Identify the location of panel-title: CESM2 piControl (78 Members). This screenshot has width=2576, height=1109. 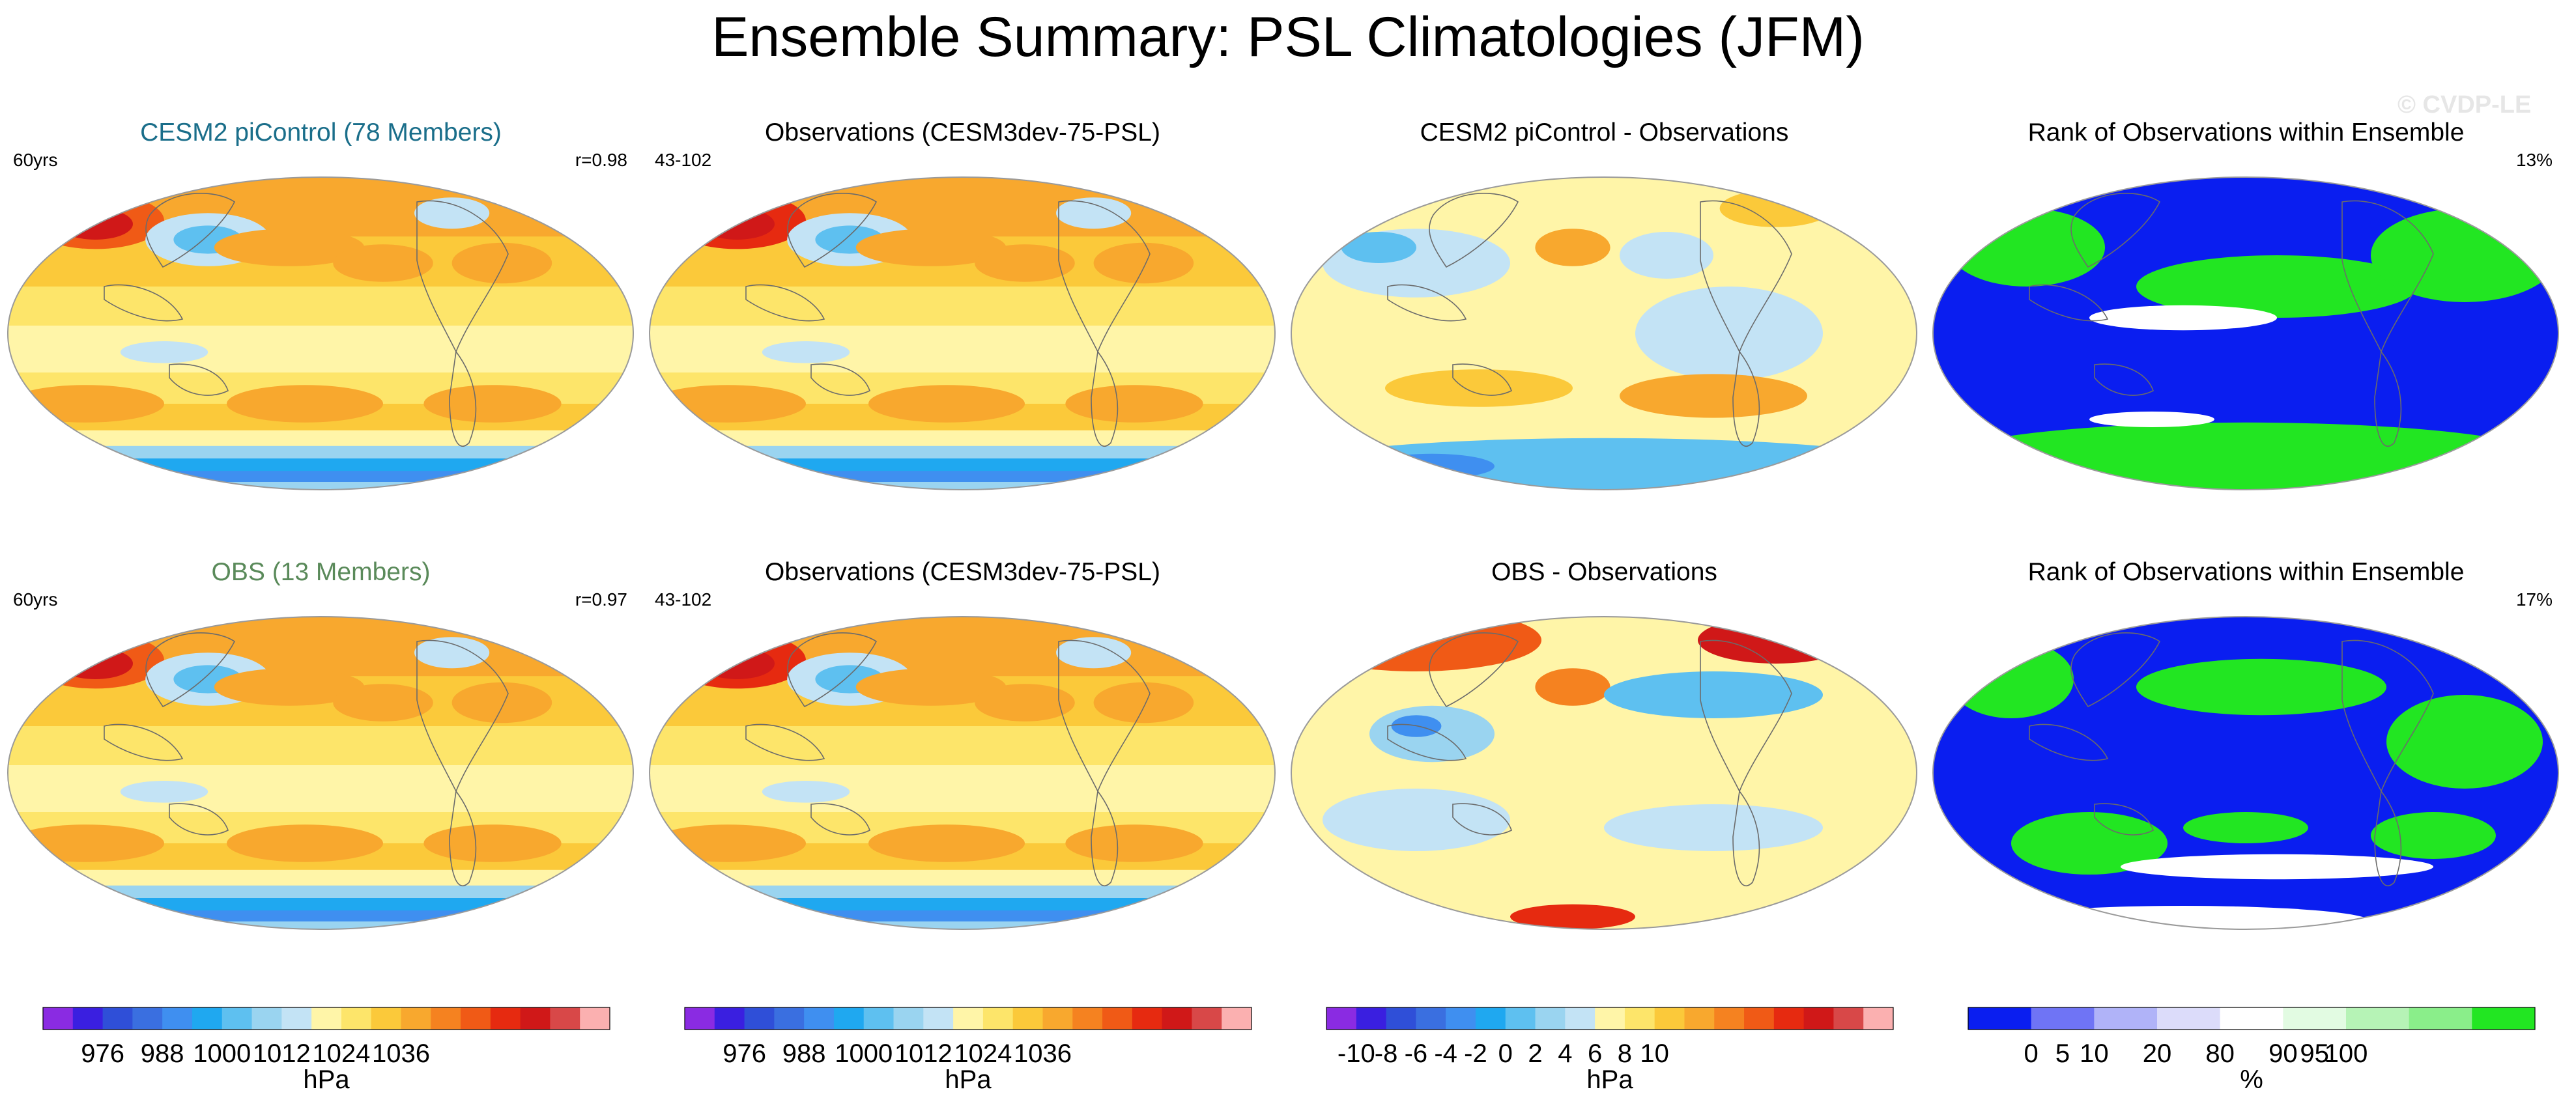
(321, 133).